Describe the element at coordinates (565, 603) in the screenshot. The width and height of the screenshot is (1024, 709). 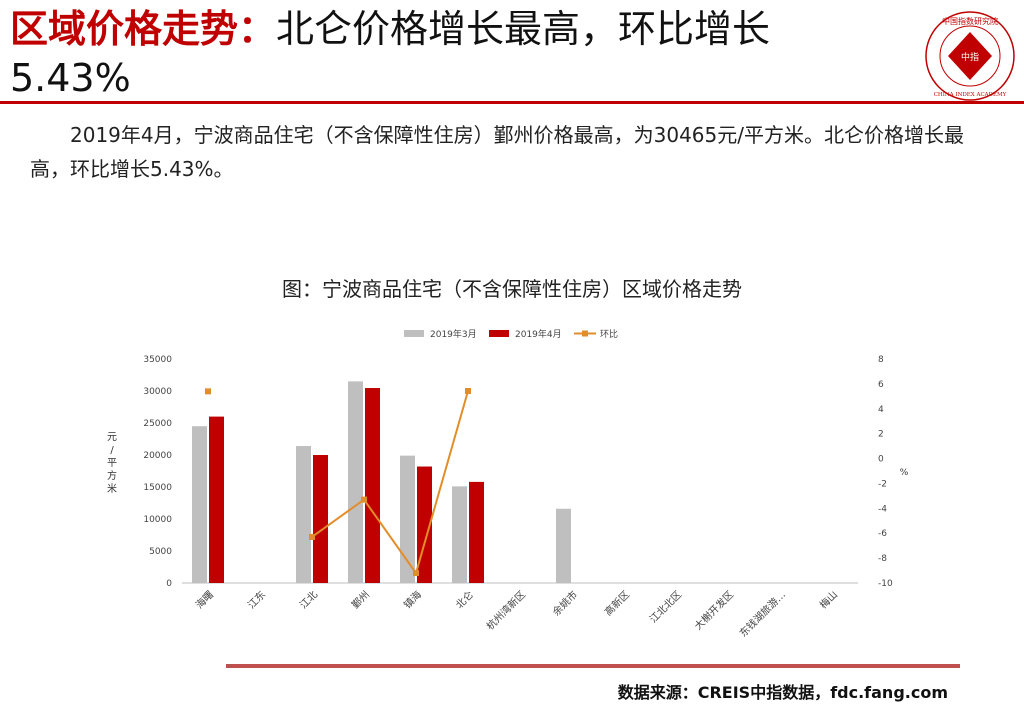
I see `x-tick-label: 余姚市` at that location.